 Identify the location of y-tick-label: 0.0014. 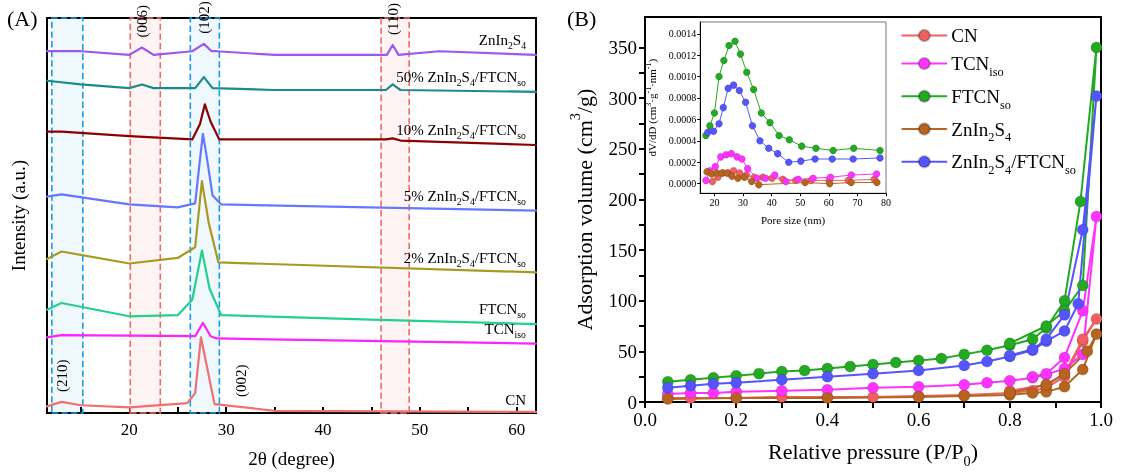
(682, 34).